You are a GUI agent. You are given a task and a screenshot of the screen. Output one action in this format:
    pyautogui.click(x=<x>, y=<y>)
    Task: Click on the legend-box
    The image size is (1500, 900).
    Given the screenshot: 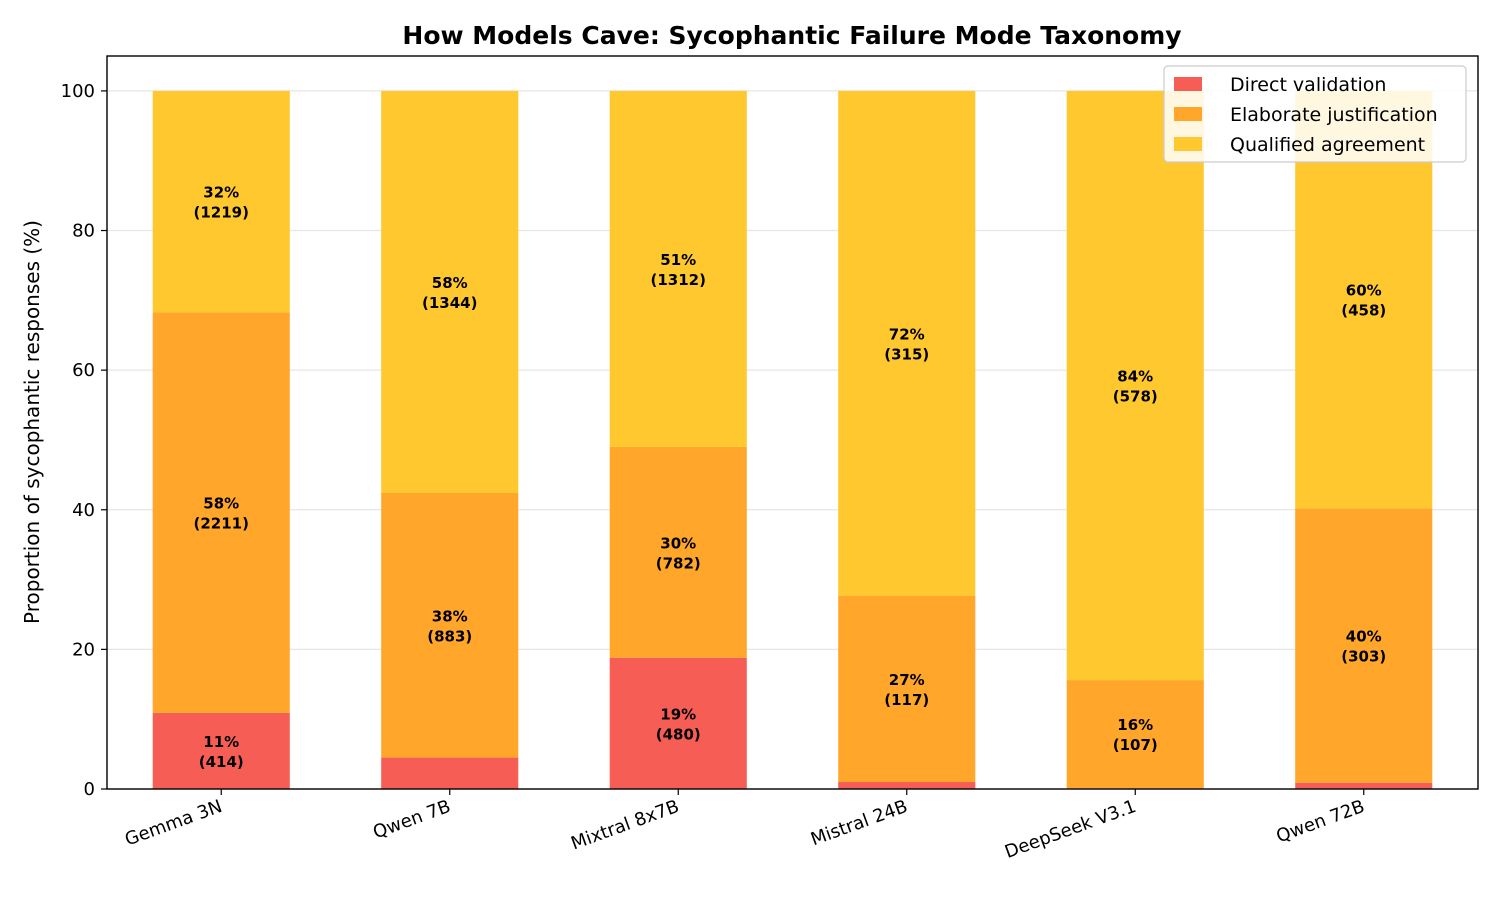 What is the action you would take?
    pyautogui.click(x=1315, y=114)
    